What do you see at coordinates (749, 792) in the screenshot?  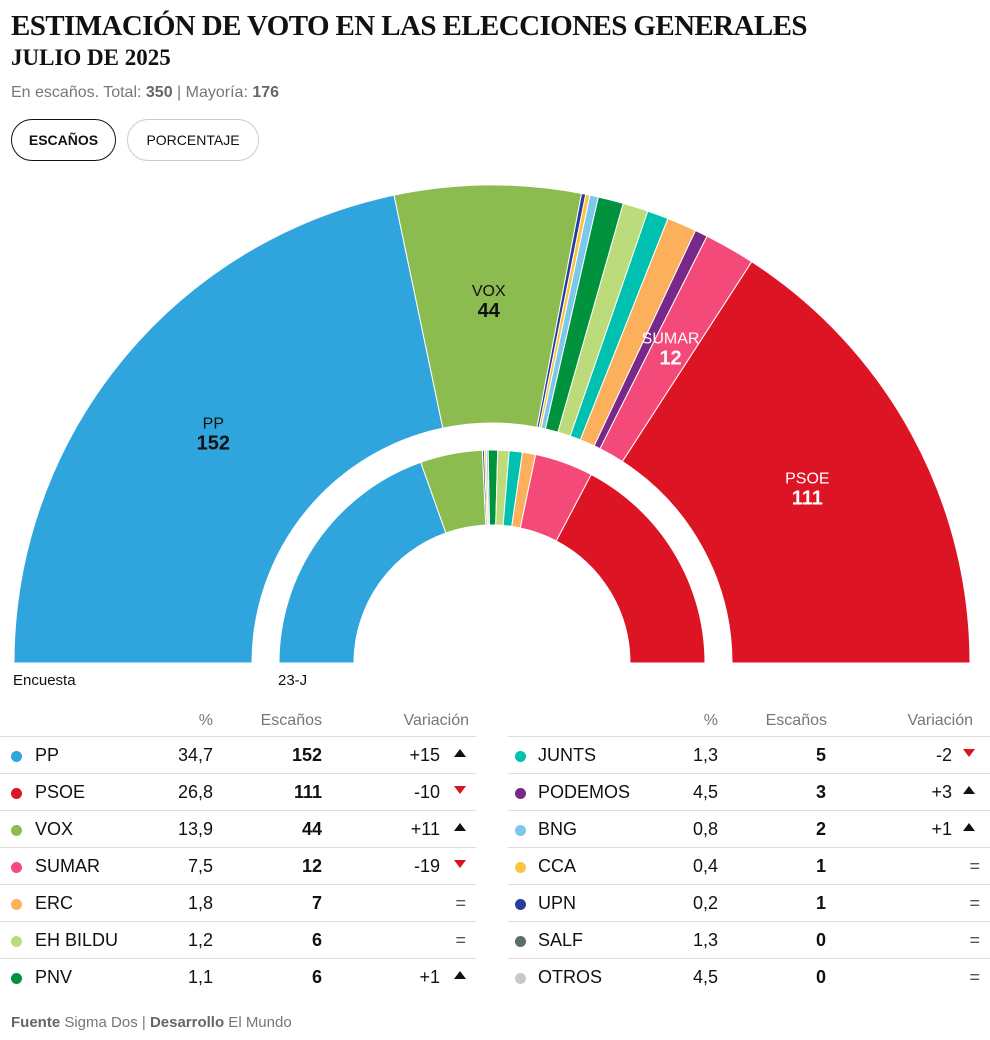 I see `party-row-podemos: PODEMOS 4,5 3 +3` at bounding box center [749, 792].